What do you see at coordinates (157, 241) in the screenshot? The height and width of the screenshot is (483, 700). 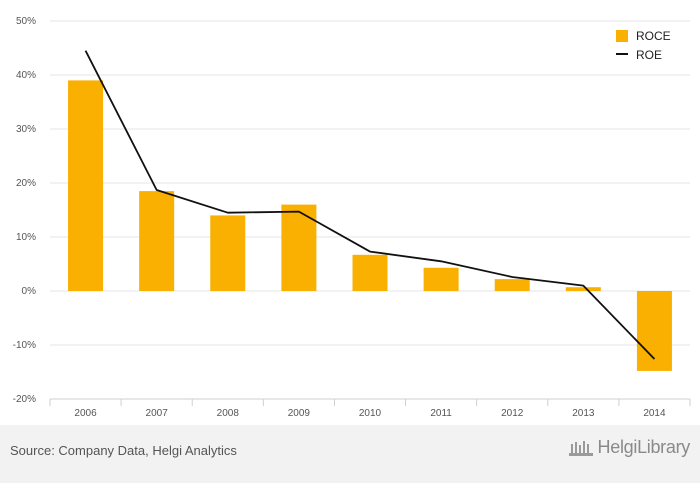 I see `bar-roce-2007` at bounding box center [157, 241].